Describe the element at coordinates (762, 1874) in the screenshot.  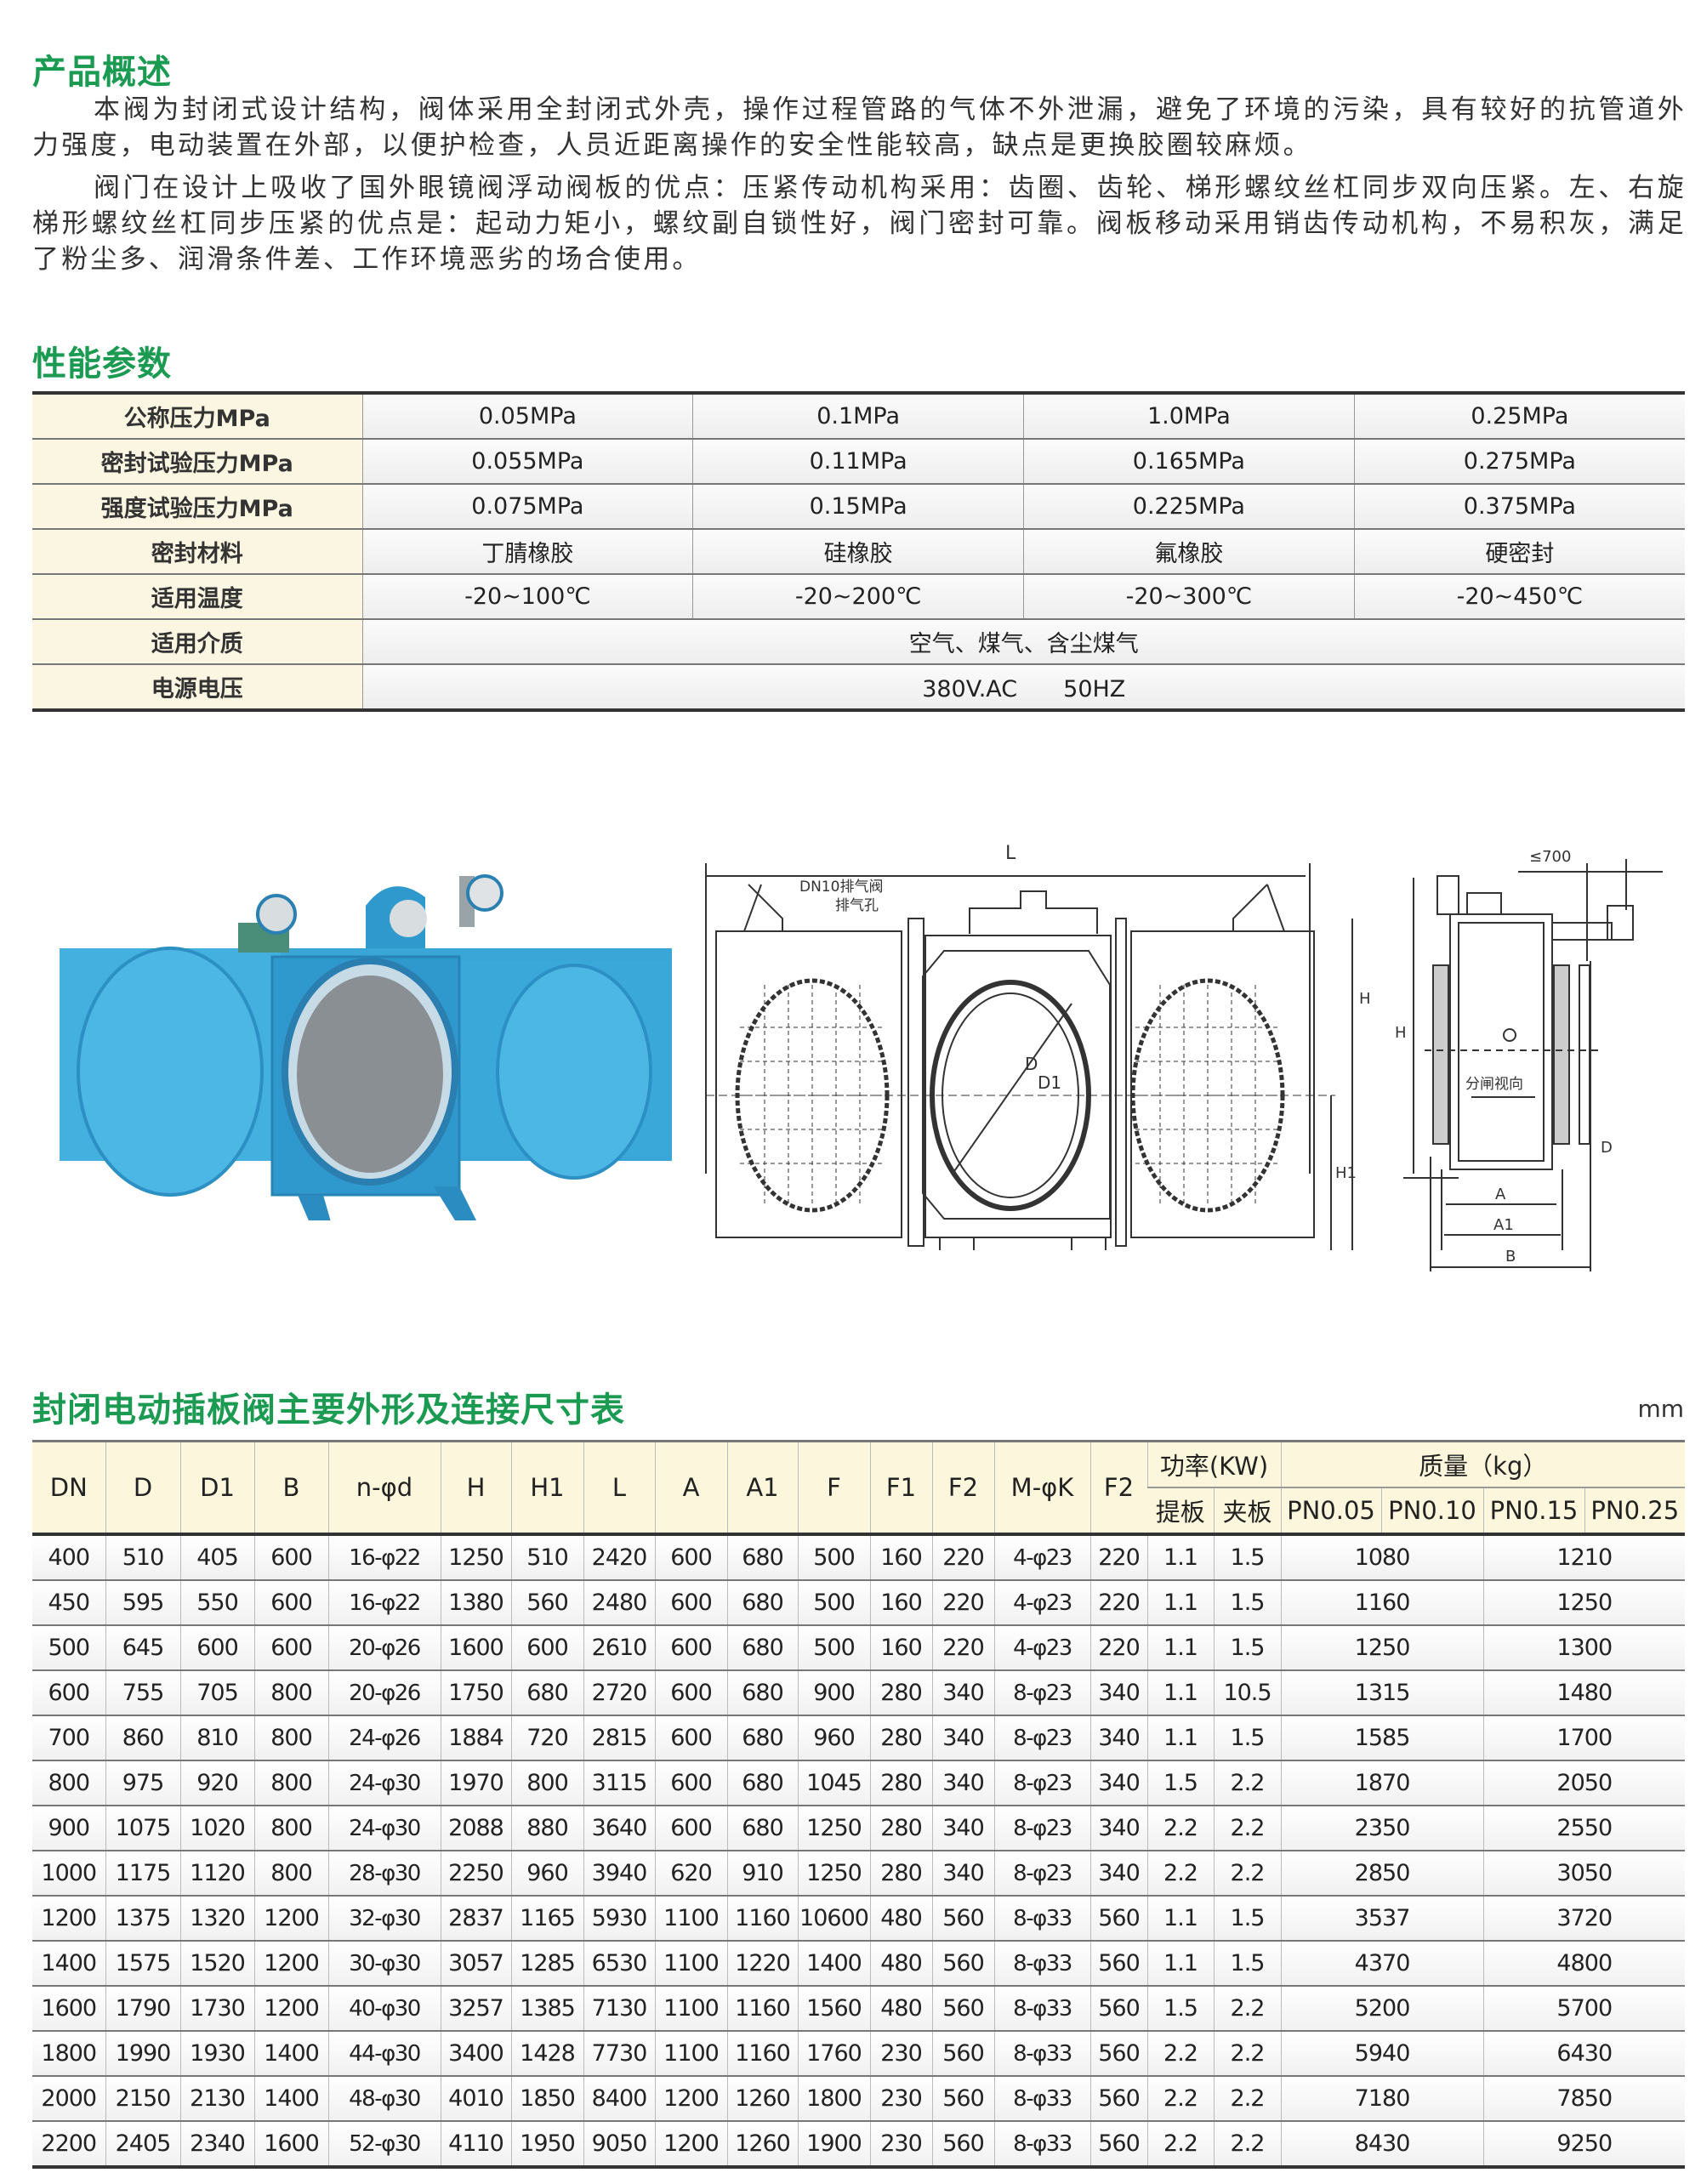
I see `table-cell: 910` at that location.